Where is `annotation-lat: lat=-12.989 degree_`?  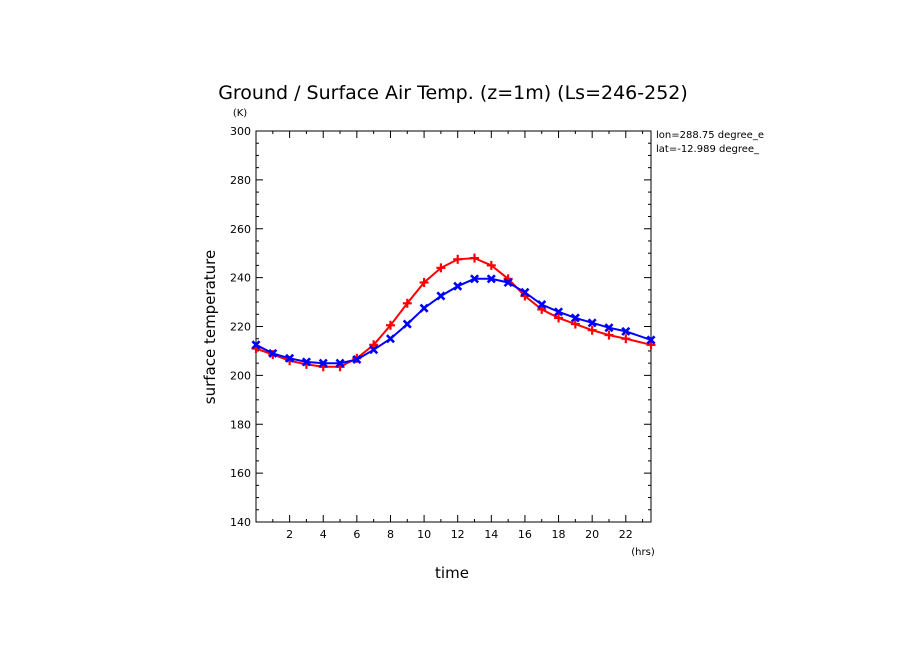
annotation-lat: lat=-12.989 degree_ is located at coordinates (708, 149).